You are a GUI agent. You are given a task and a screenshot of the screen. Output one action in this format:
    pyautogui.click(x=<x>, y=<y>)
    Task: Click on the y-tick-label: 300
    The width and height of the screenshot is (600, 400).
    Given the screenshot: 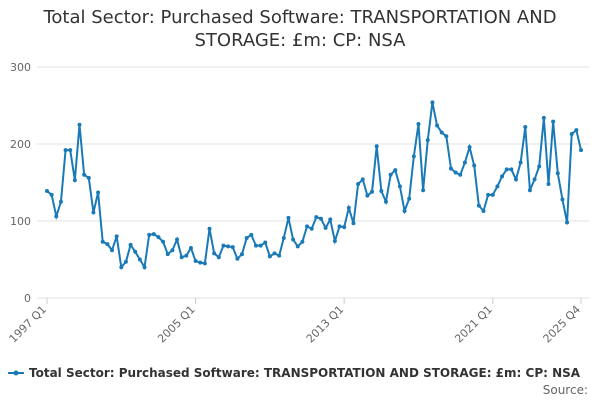 What is the action you would take?
    pyautogui.click(x=20, y=67)
    